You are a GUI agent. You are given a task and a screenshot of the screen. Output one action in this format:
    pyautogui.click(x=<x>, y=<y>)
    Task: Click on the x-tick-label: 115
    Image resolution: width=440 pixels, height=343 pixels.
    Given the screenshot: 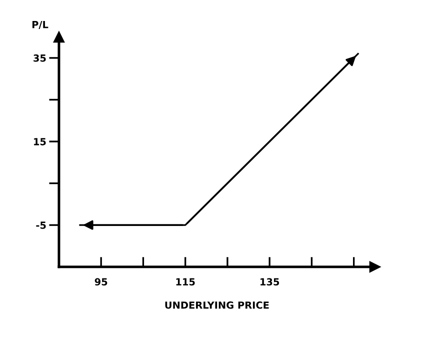 What is the action you would take?
    pyautogui.click(x=185, y=282)
    